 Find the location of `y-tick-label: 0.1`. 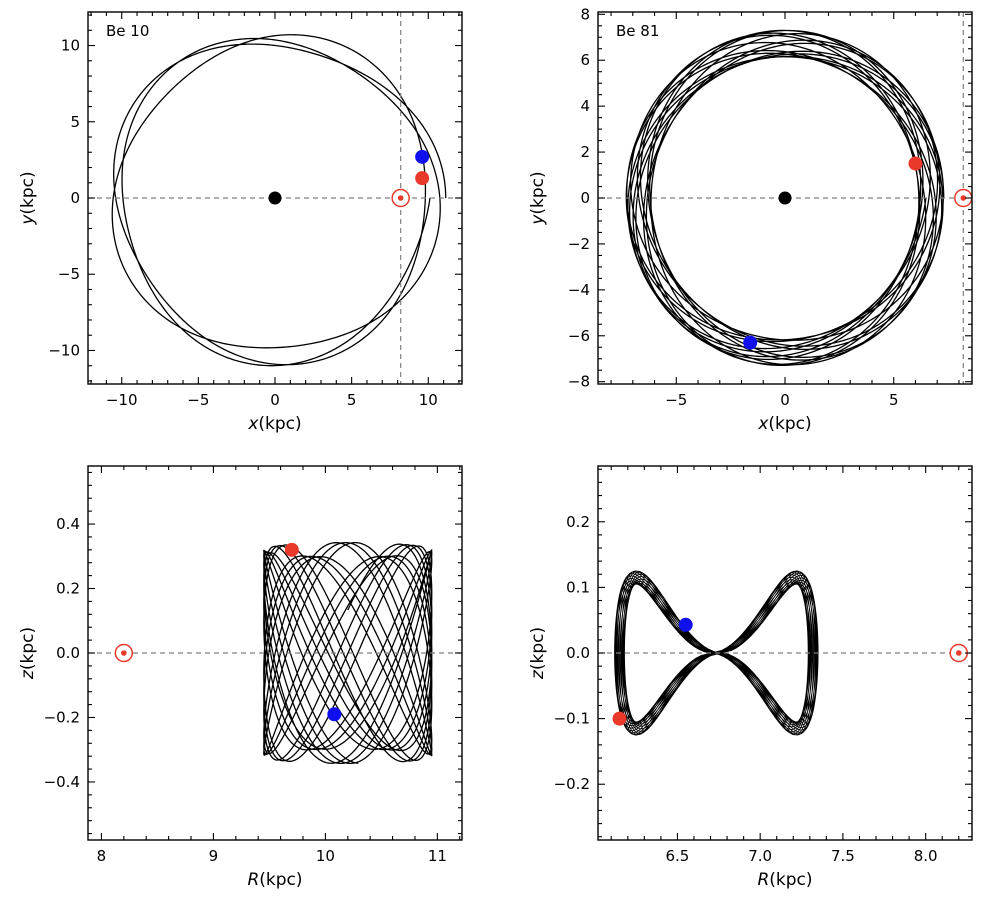

y-tick-label: 0.1 is located at coordinates (578, 587).